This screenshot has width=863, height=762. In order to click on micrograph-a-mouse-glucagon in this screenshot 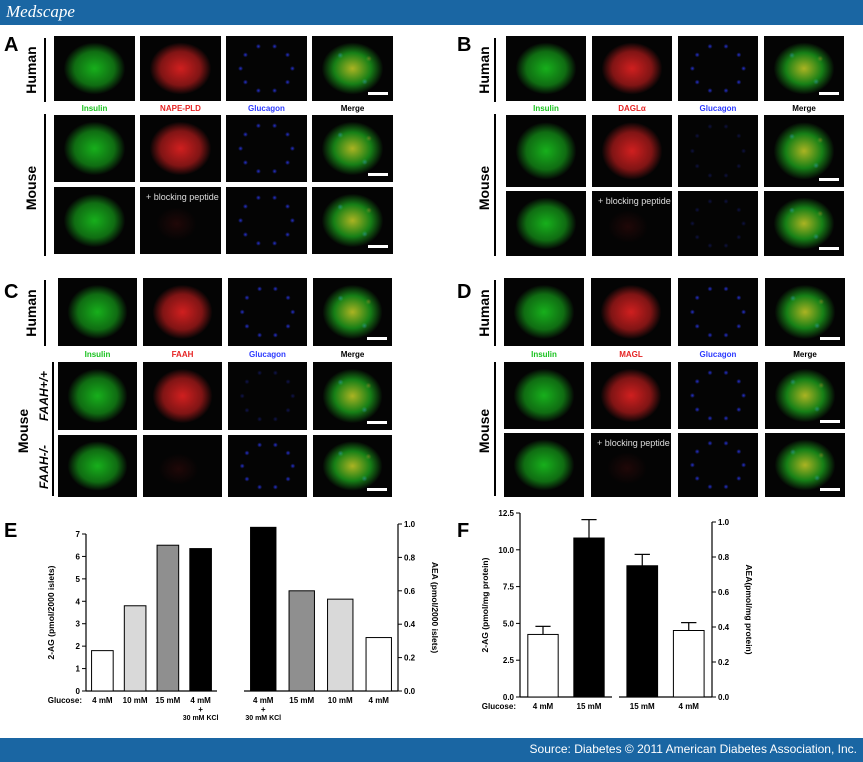, I will do `click(266, 148)`.